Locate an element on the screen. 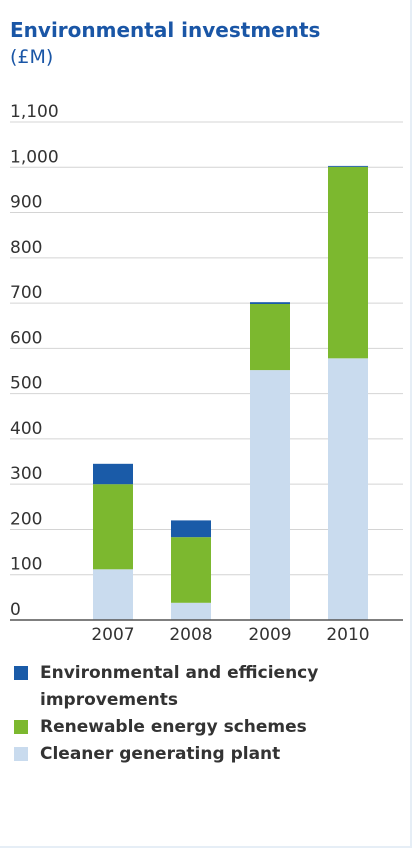 The width and height of the screenshot is (414, 850). y-tick-label-300: 300 is located at coordinates (26, 474).